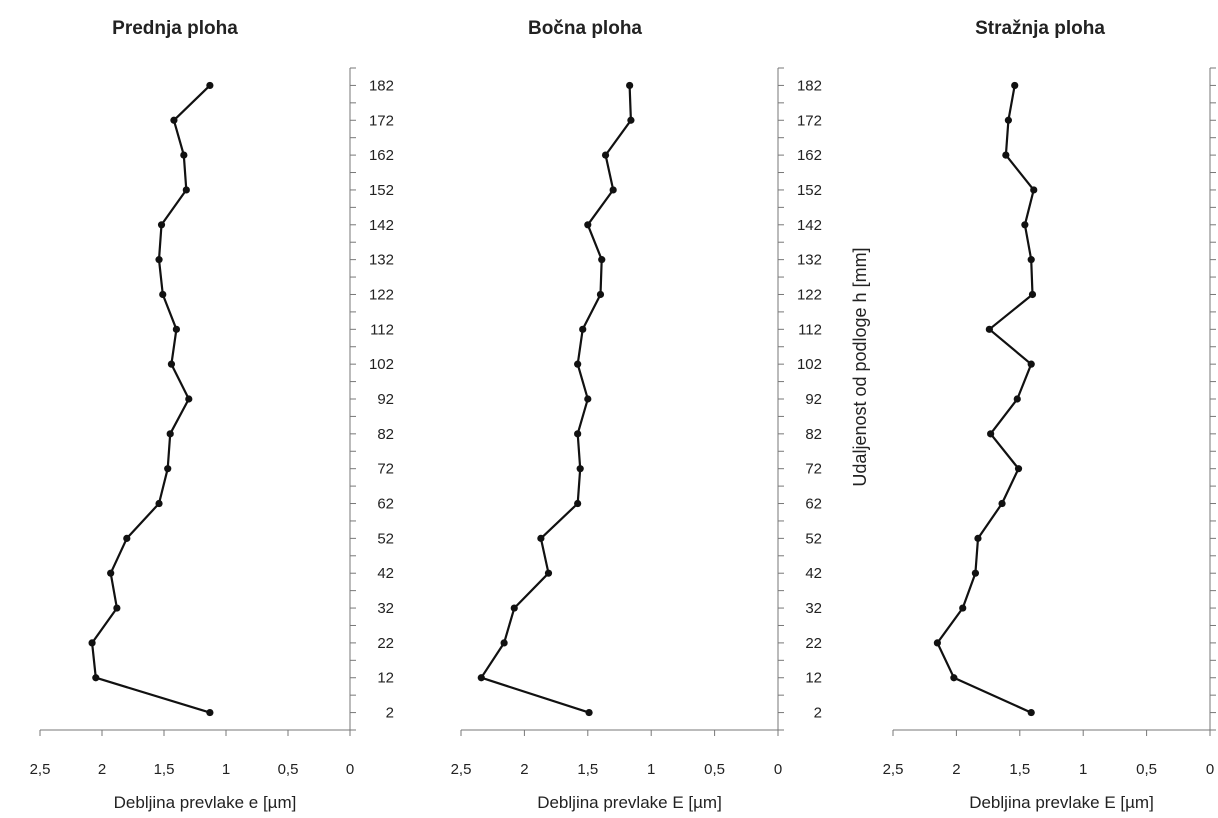  Describe the element at coordinates (813, 504) in the screenshot. I see `y-tick-label: 62` at that location.